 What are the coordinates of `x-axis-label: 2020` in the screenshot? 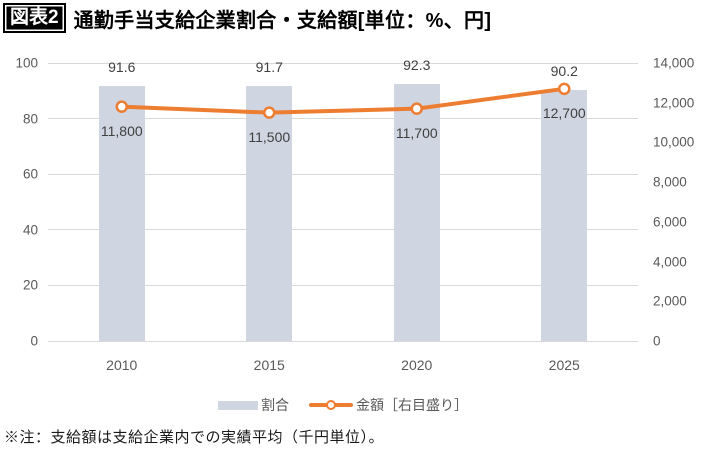 It's located at (417, 365).